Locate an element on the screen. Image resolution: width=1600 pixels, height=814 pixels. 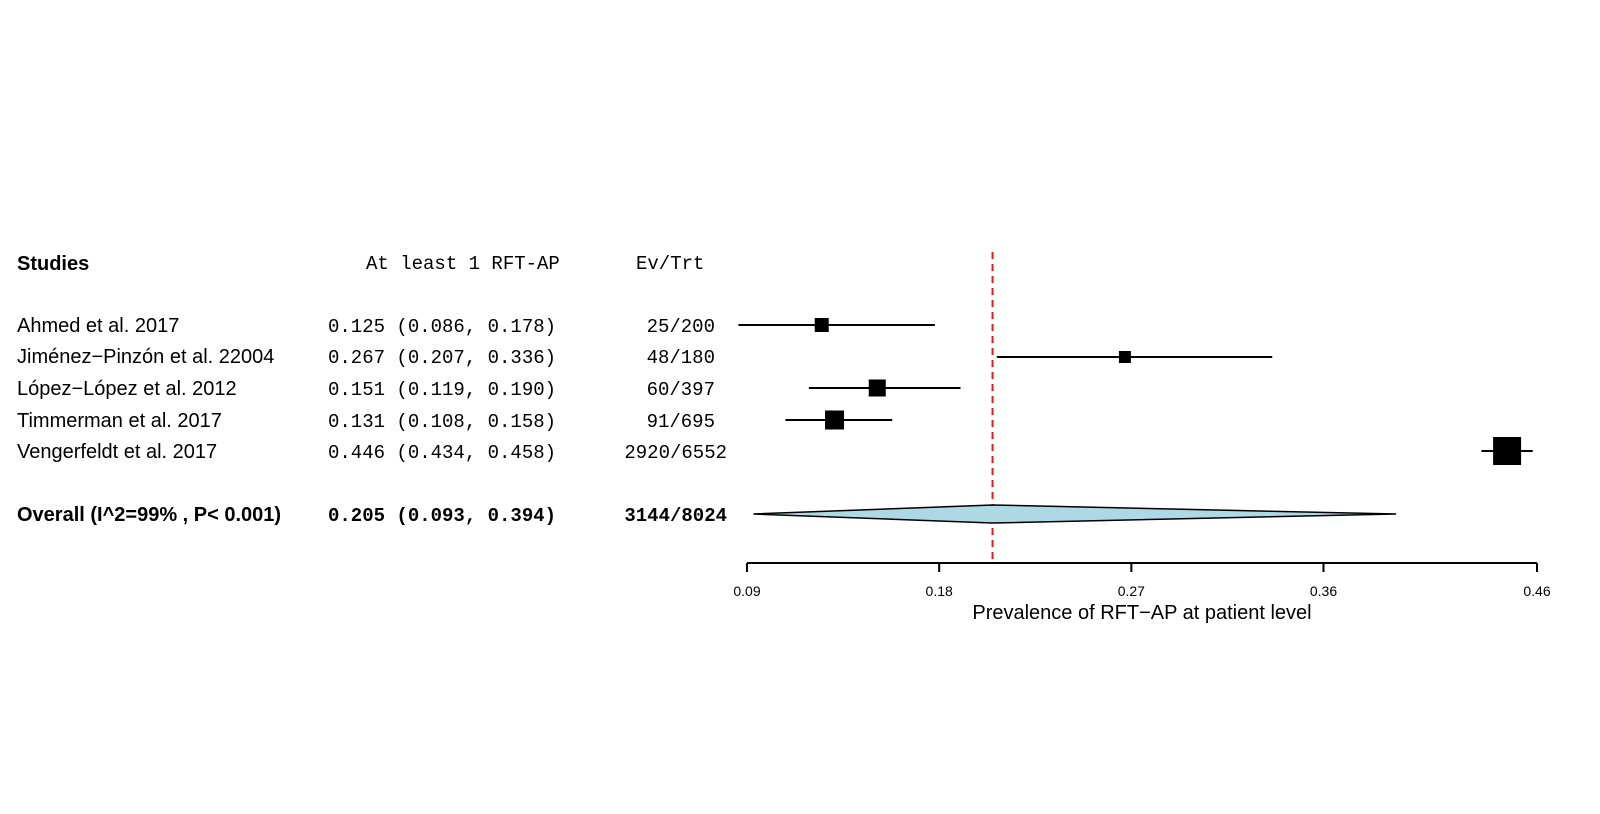
x-axis-title: Prevalence of RFT−AP at patient level is located at coordinates (1141, 613).